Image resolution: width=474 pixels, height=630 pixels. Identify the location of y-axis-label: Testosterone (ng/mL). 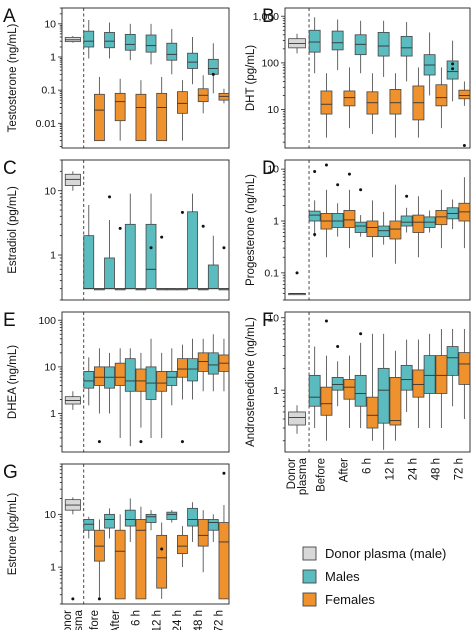
(13, 78).